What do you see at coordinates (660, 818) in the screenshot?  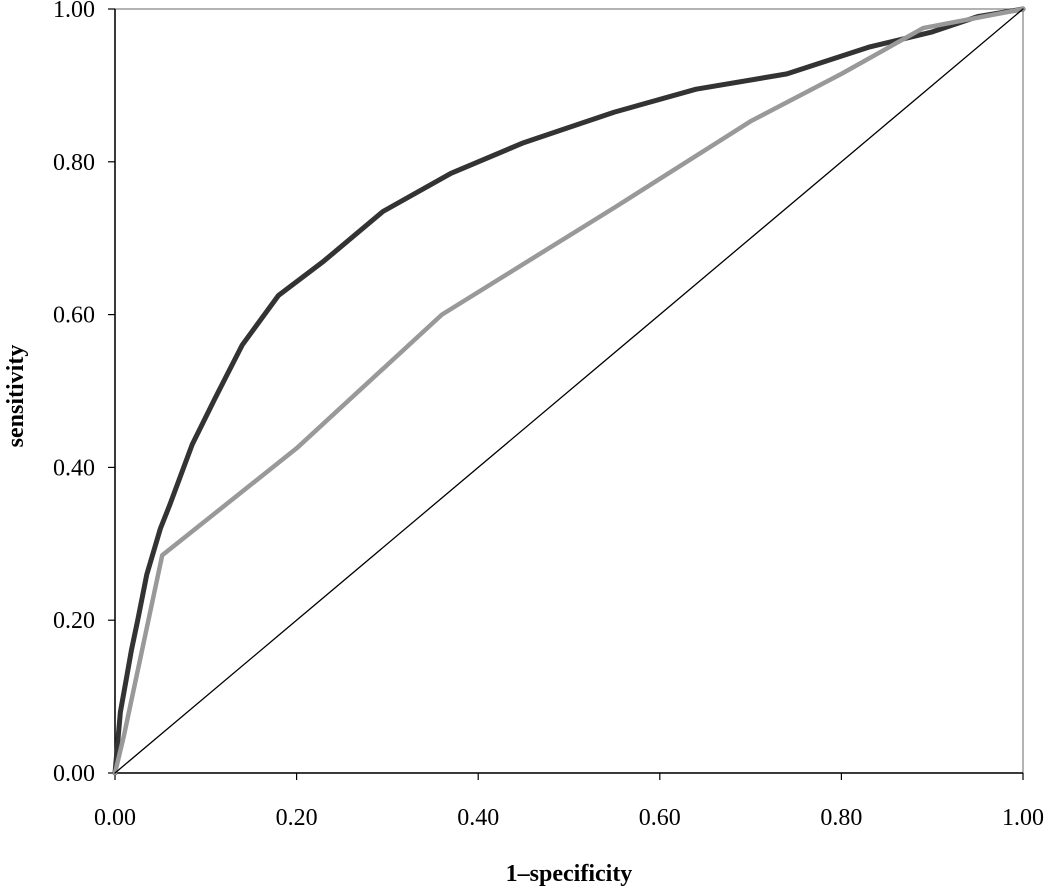 I see `x-tick-label: 0.60` at bounding box center [660, 818].